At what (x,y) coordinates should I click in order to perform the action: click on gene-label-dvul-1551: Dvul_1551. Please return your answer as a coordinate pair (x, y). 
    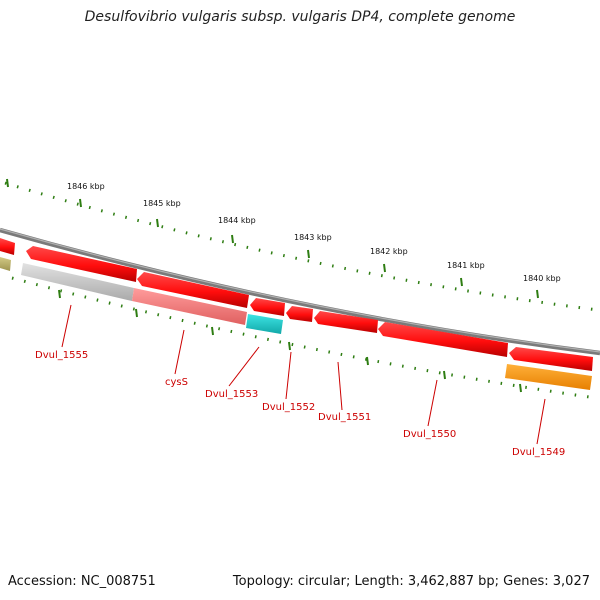
    Looking at the image, I should click on (344, 417).